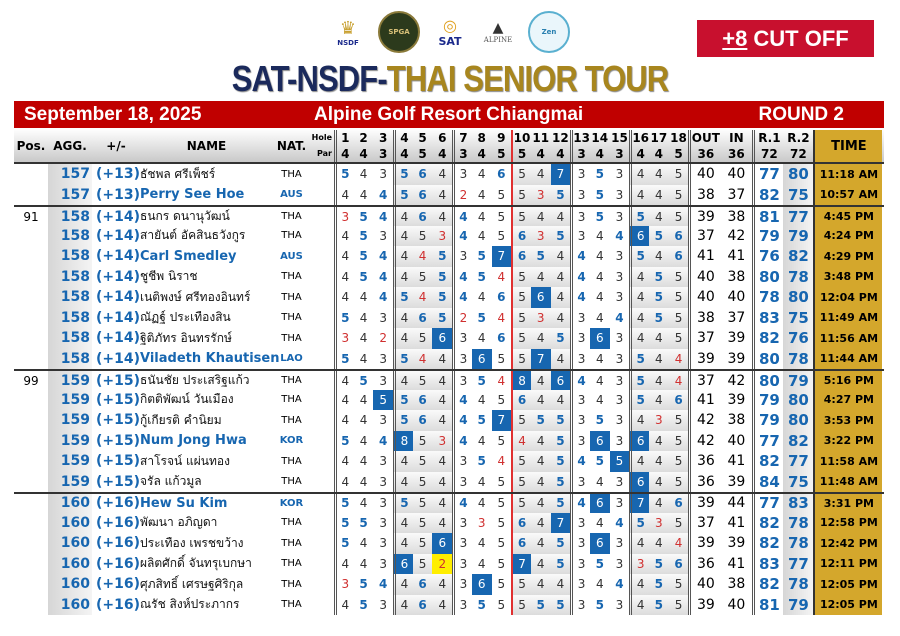  What do you see at coordinates (767, 338) in the screenshot?
I see `round1-score: 82` at bounding box center [767, 338].